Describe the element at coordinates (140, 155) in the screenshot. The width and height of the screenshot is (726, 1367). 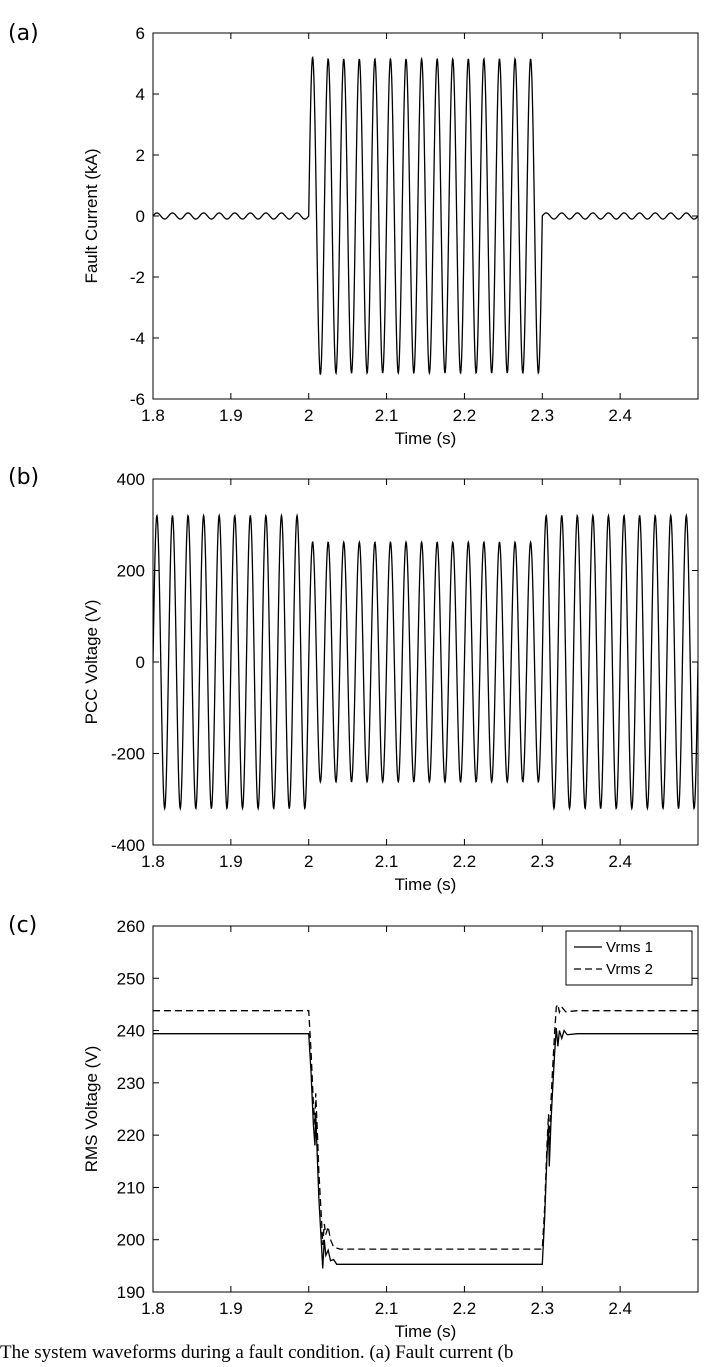
I see `y-tick-label: 2` at that location.